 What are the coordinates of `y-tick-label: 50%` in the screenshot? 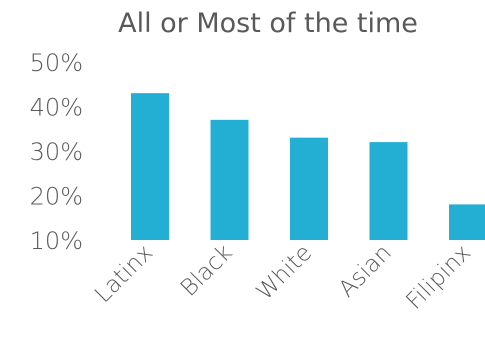 It's located at (56, 63).